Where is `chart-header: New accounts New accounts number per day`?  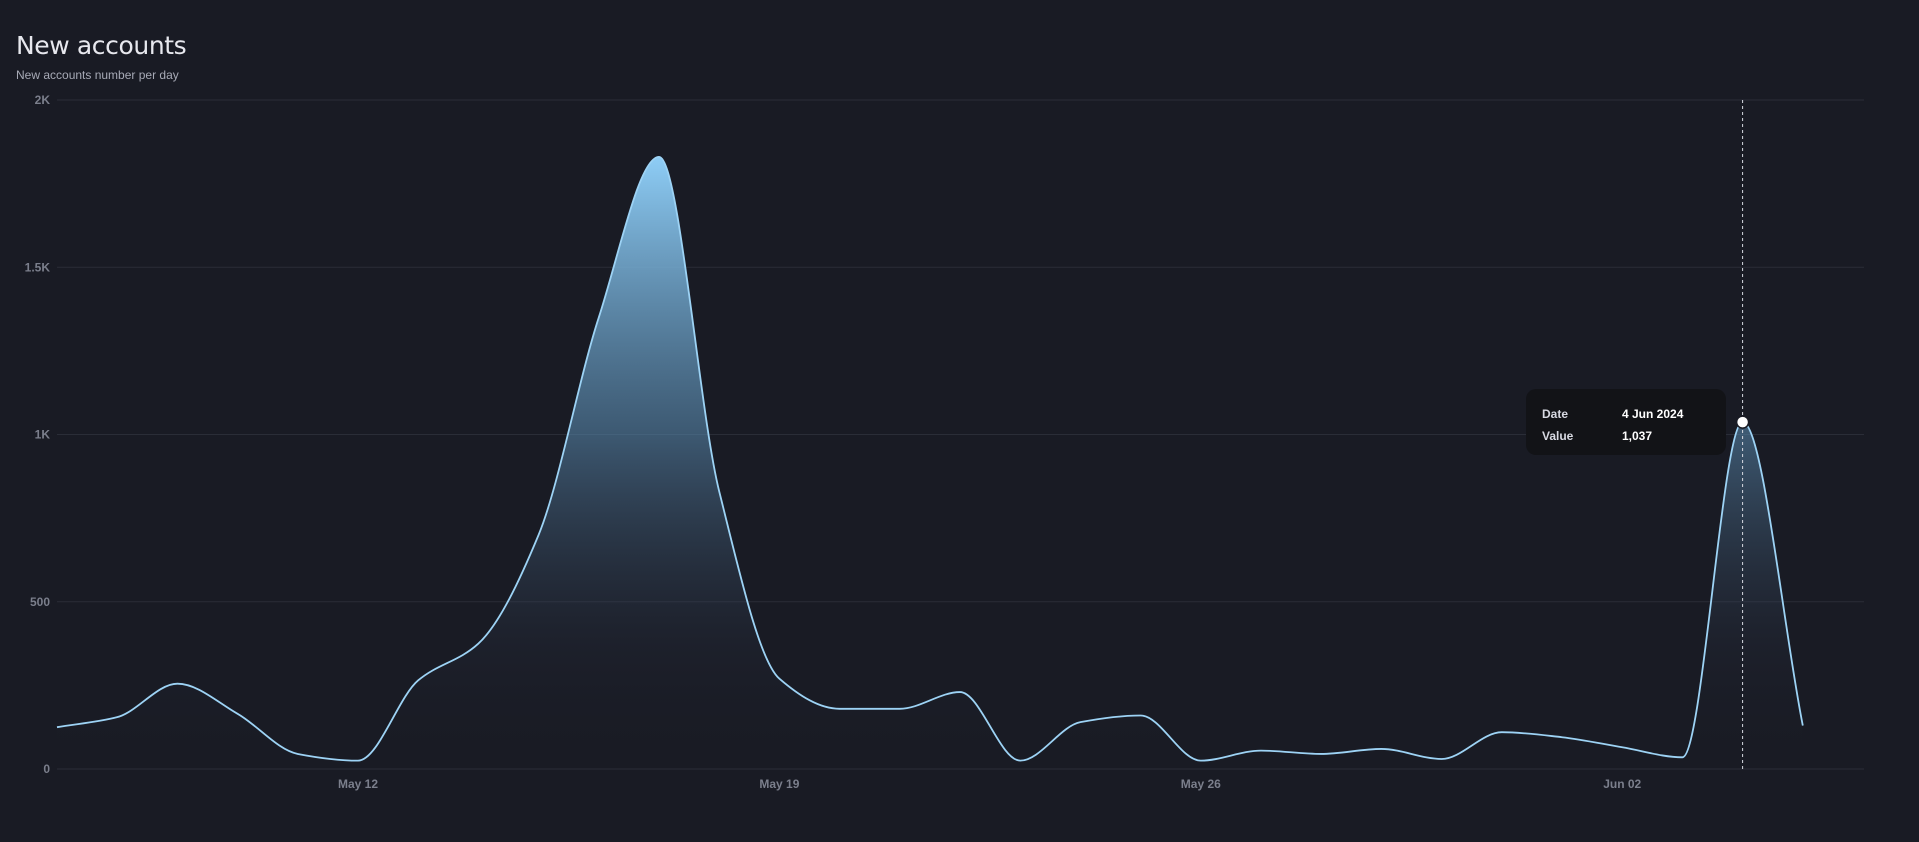 chart-header: New accounts New accounts number per day is located at coordinates (101, 56).